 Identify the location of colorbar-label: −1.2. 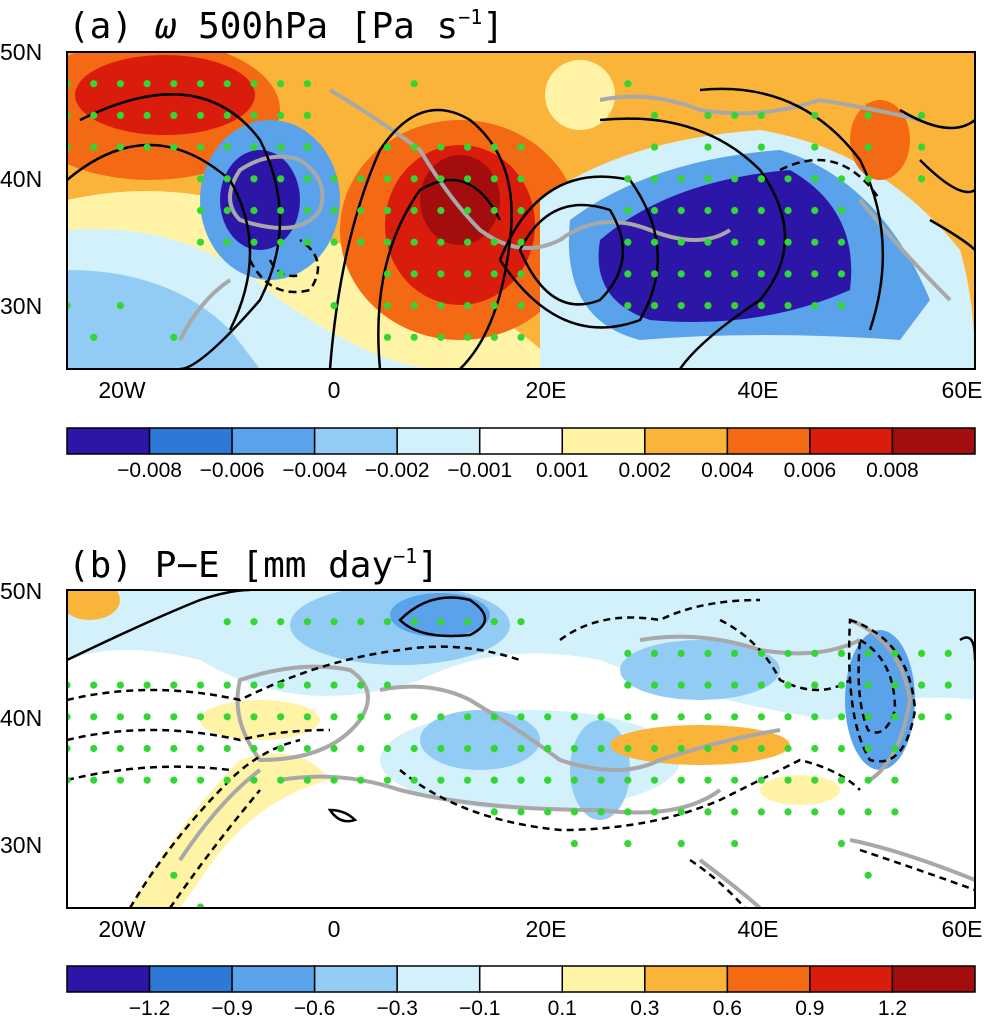
(149, 1008).